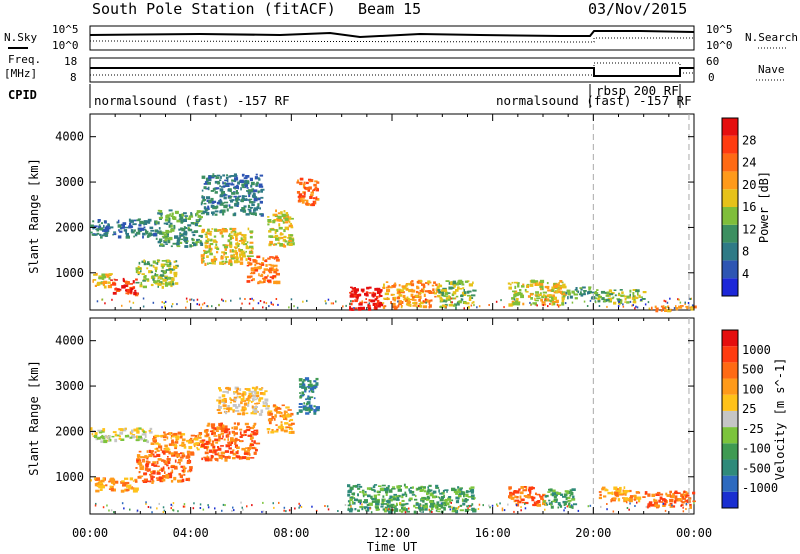 The image size is (800, 554). Describe the element at coordinates (69, 182) in the screenshot. I see `power-y-tick-label: 3000` at that location.